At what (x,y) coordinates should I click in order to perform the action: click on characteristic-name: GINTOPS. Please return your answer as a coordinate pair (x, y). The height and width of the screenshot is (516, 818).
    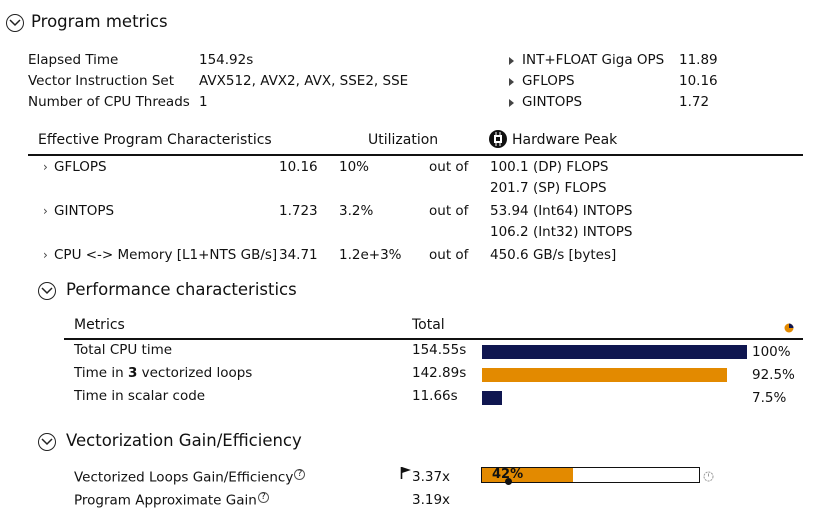
    Looking at the image, I should click on (84, 211).